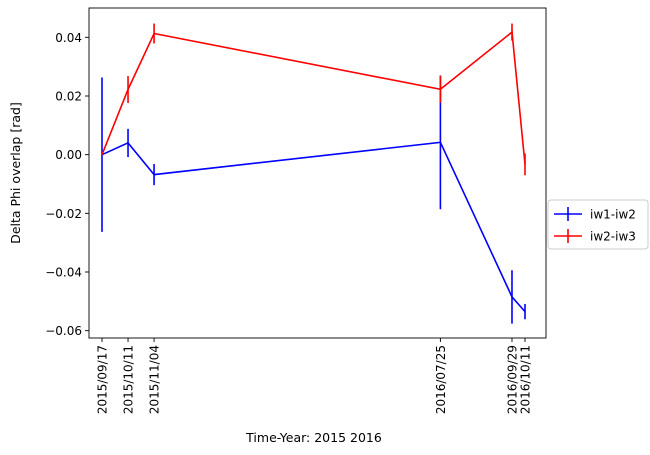 The height and width of the screenshot is (455, 650). What do you see at coordinates (441, 379) in the screenshot?
I see `x-tick-label: 2016/07/25` at bounding box center [441, 379].